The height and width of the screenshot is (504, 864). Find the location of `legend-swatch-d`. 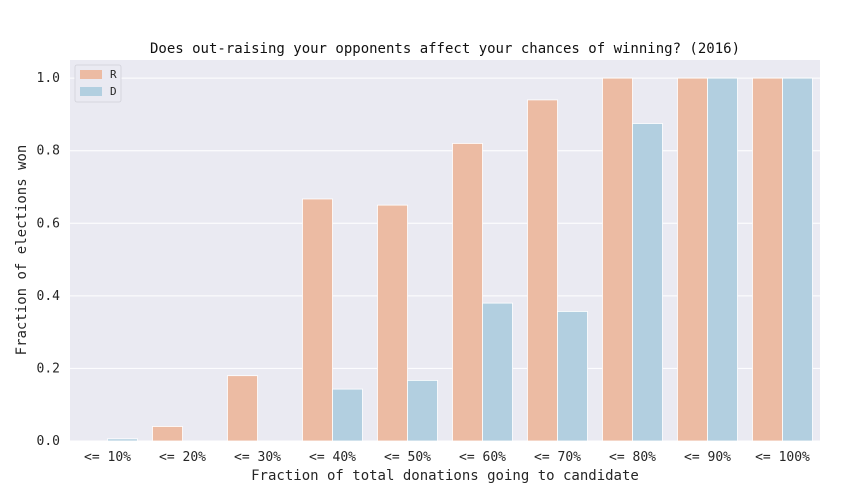

legend-swatch-d is located at coordinates (91, 91).